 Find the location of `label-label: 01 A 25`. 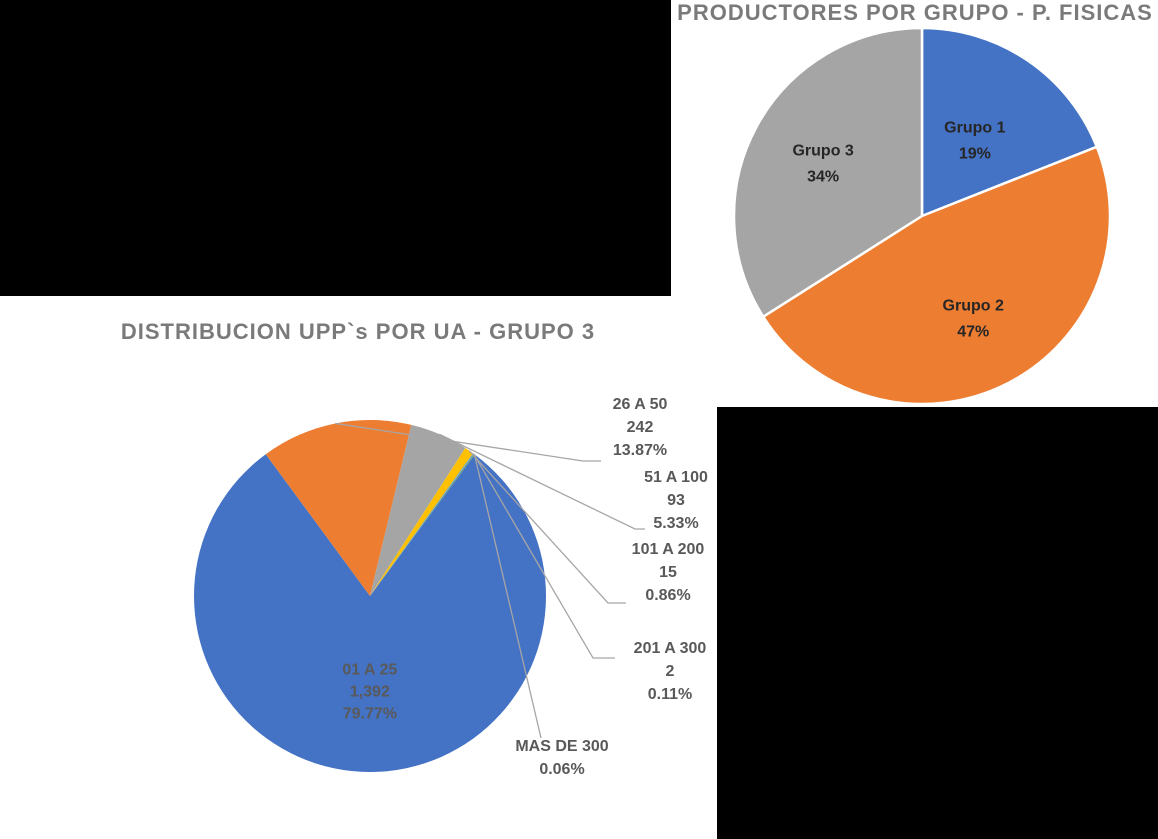

label-label: 01 A 25 is located at coordinates (369, 670).